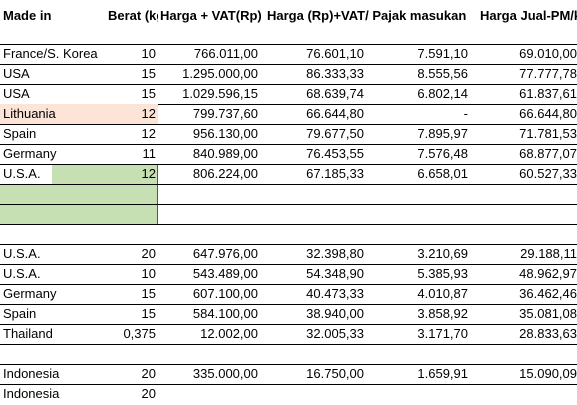 The height and width of the screenshot is (405, 577). What do you see at coordinates (442, 173) in the screenshot?
I see `cell-pajak-masukan: 6.658,01` at bounding box center [442, 173].